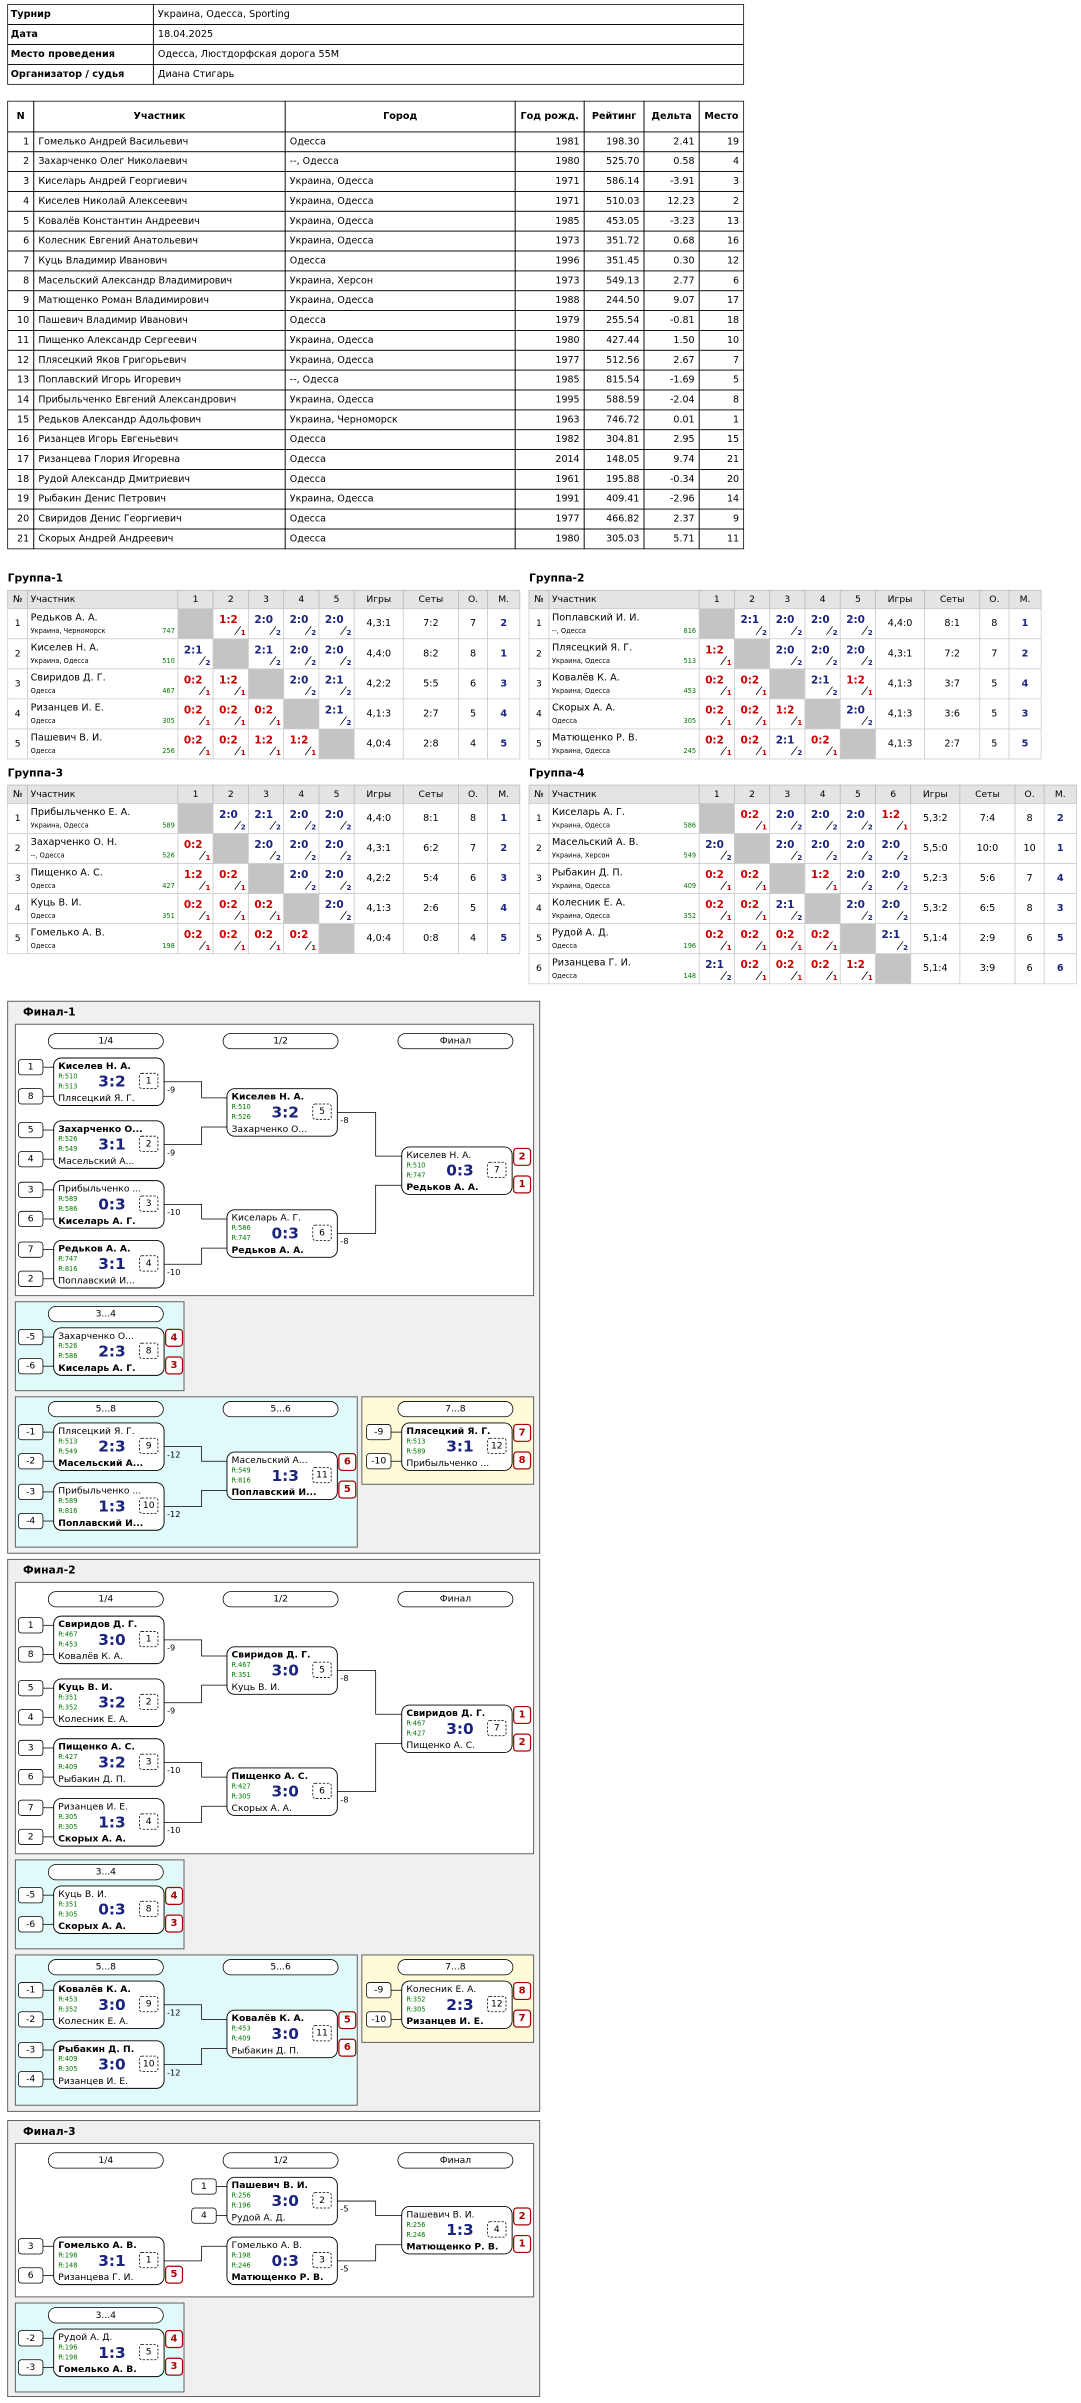 This screenshot has height=2403, width=1081. Describe the element at coordinates (690, 751) in the screenshot. I see `rating: 245` at that location.